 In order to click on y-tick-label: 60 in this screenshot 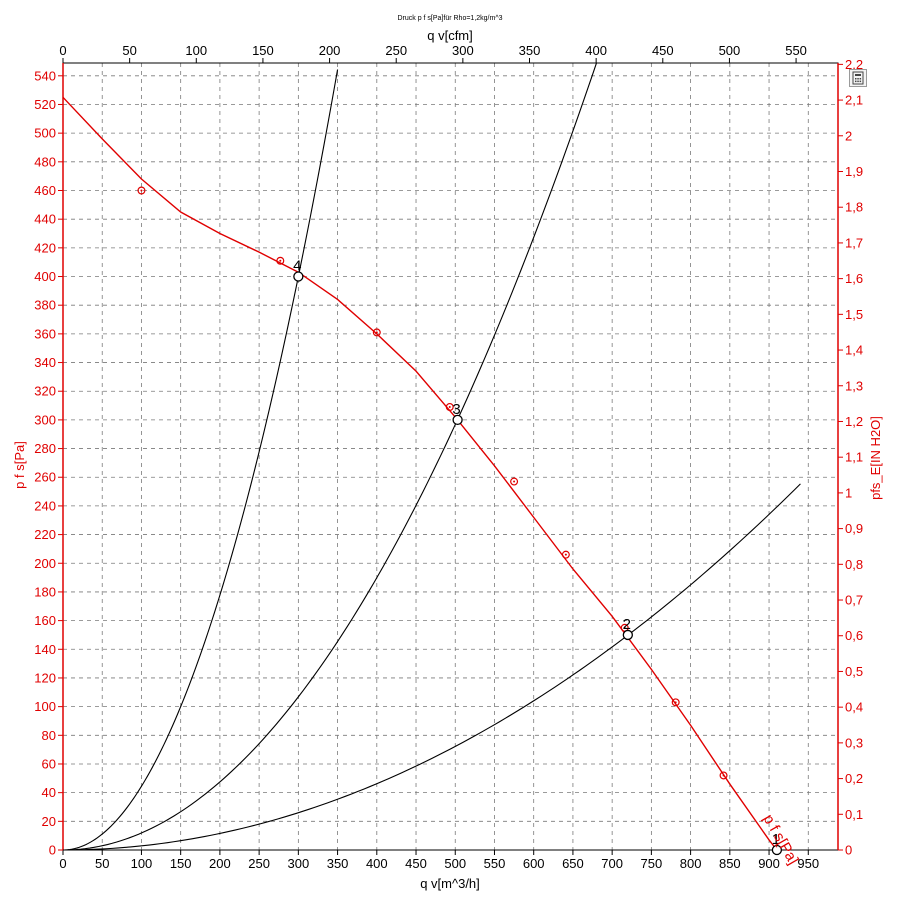, I will do `click(49, 763)`.